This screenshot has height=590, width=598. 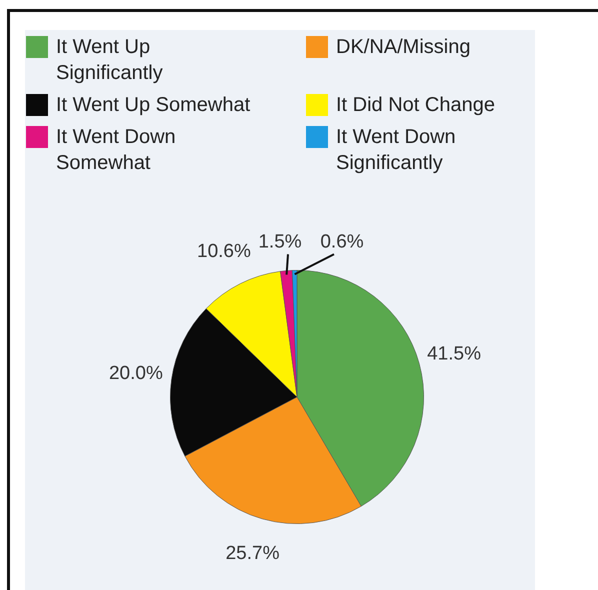 What do you see at coordinates (153, 105) in the screenshot?
I see `legend-label: It Went Up Somewhat` at bounding box center [153, 105].